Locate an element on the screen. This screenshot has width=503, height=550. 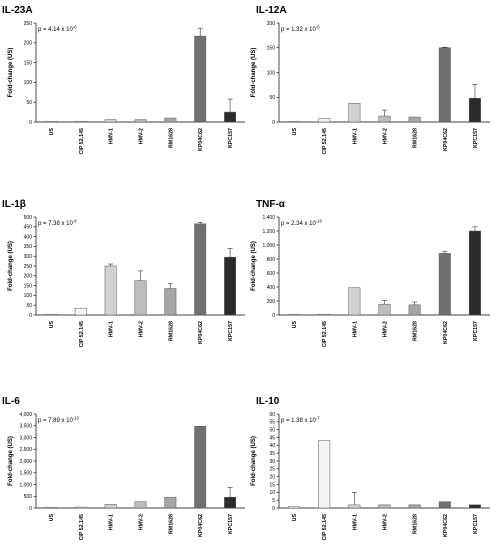
y-tick-label: 40 is located at coordinates (272, 446).